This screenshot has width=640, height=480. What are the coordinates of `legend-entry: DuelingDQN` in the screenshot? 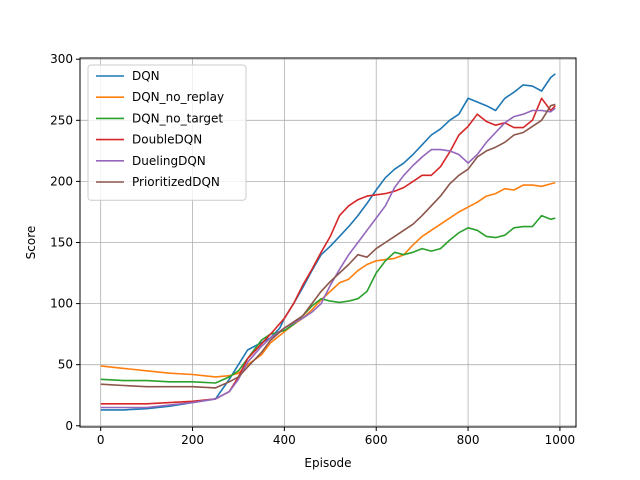 It's located at (169, 161).